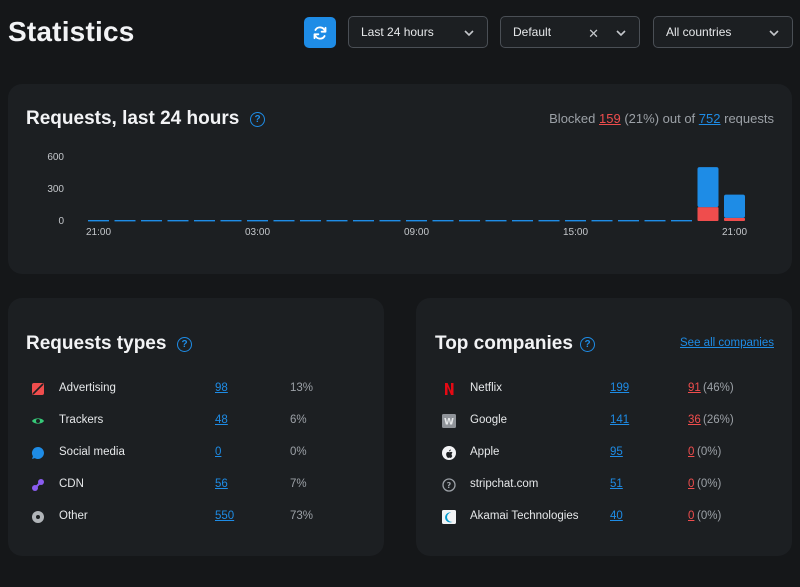  I want to click on apple-logo-icon, so click(449, 453).